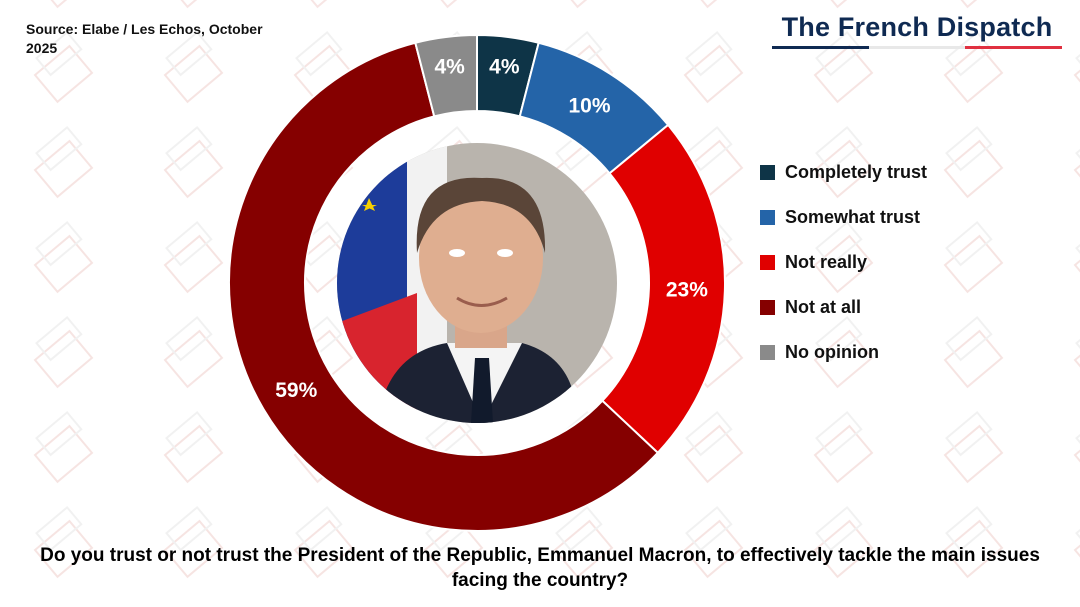 The width and height of the screenshot is (1080, 607). What do you see at coordinates (687, 290) in the screenshot?
I see `data-label: 23%` at bounding box center [687, 290].